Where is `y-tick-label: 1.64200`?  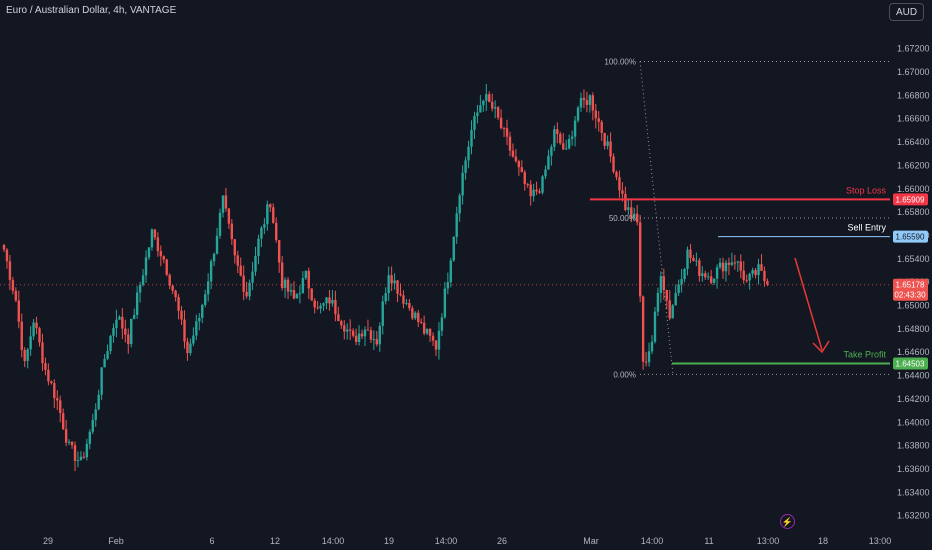
y-tick-label: 1.64200 is located at coordinates (913, 399).